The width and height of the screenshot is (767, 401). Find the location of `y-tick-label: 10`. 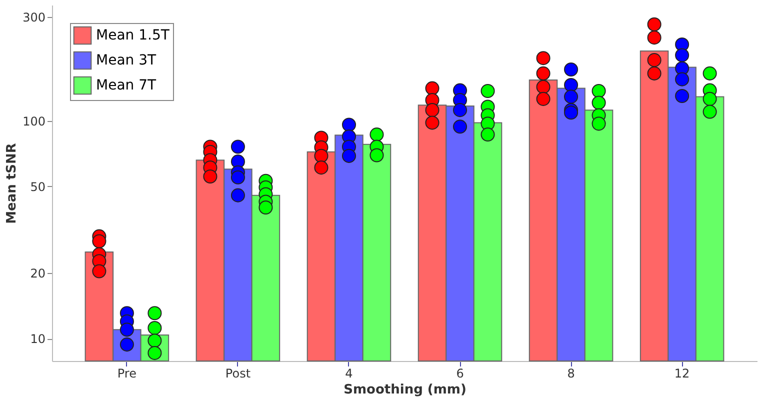

y-tick-label: 10 is located at coordinates (38, 339).